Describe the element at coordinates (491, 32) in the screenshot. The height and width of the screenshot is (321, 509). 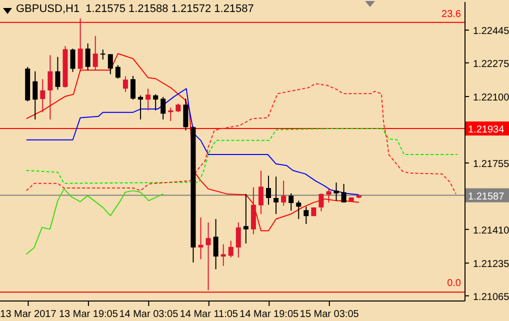
I see `y-tick-label: 1.22445` at that location.